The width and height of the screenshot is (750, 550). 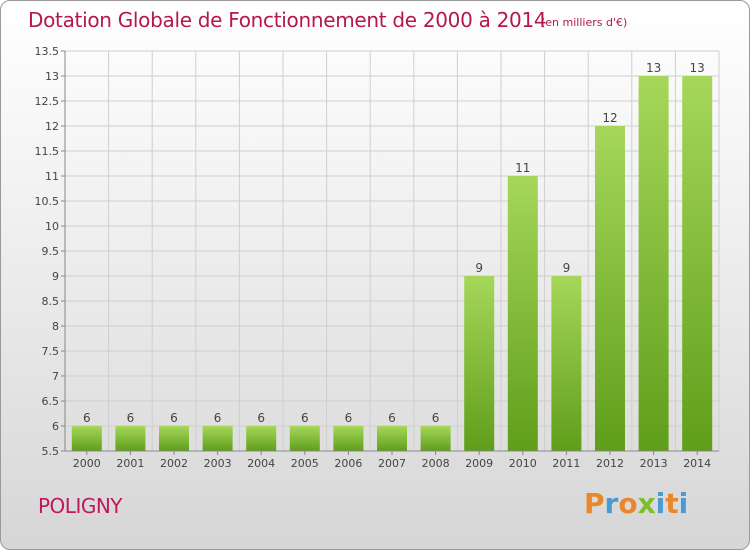 What do you see at coordinates (51, 301) in the screenshot?
I see `y-tick-label: 8.5` at bounding box center [51, 301].